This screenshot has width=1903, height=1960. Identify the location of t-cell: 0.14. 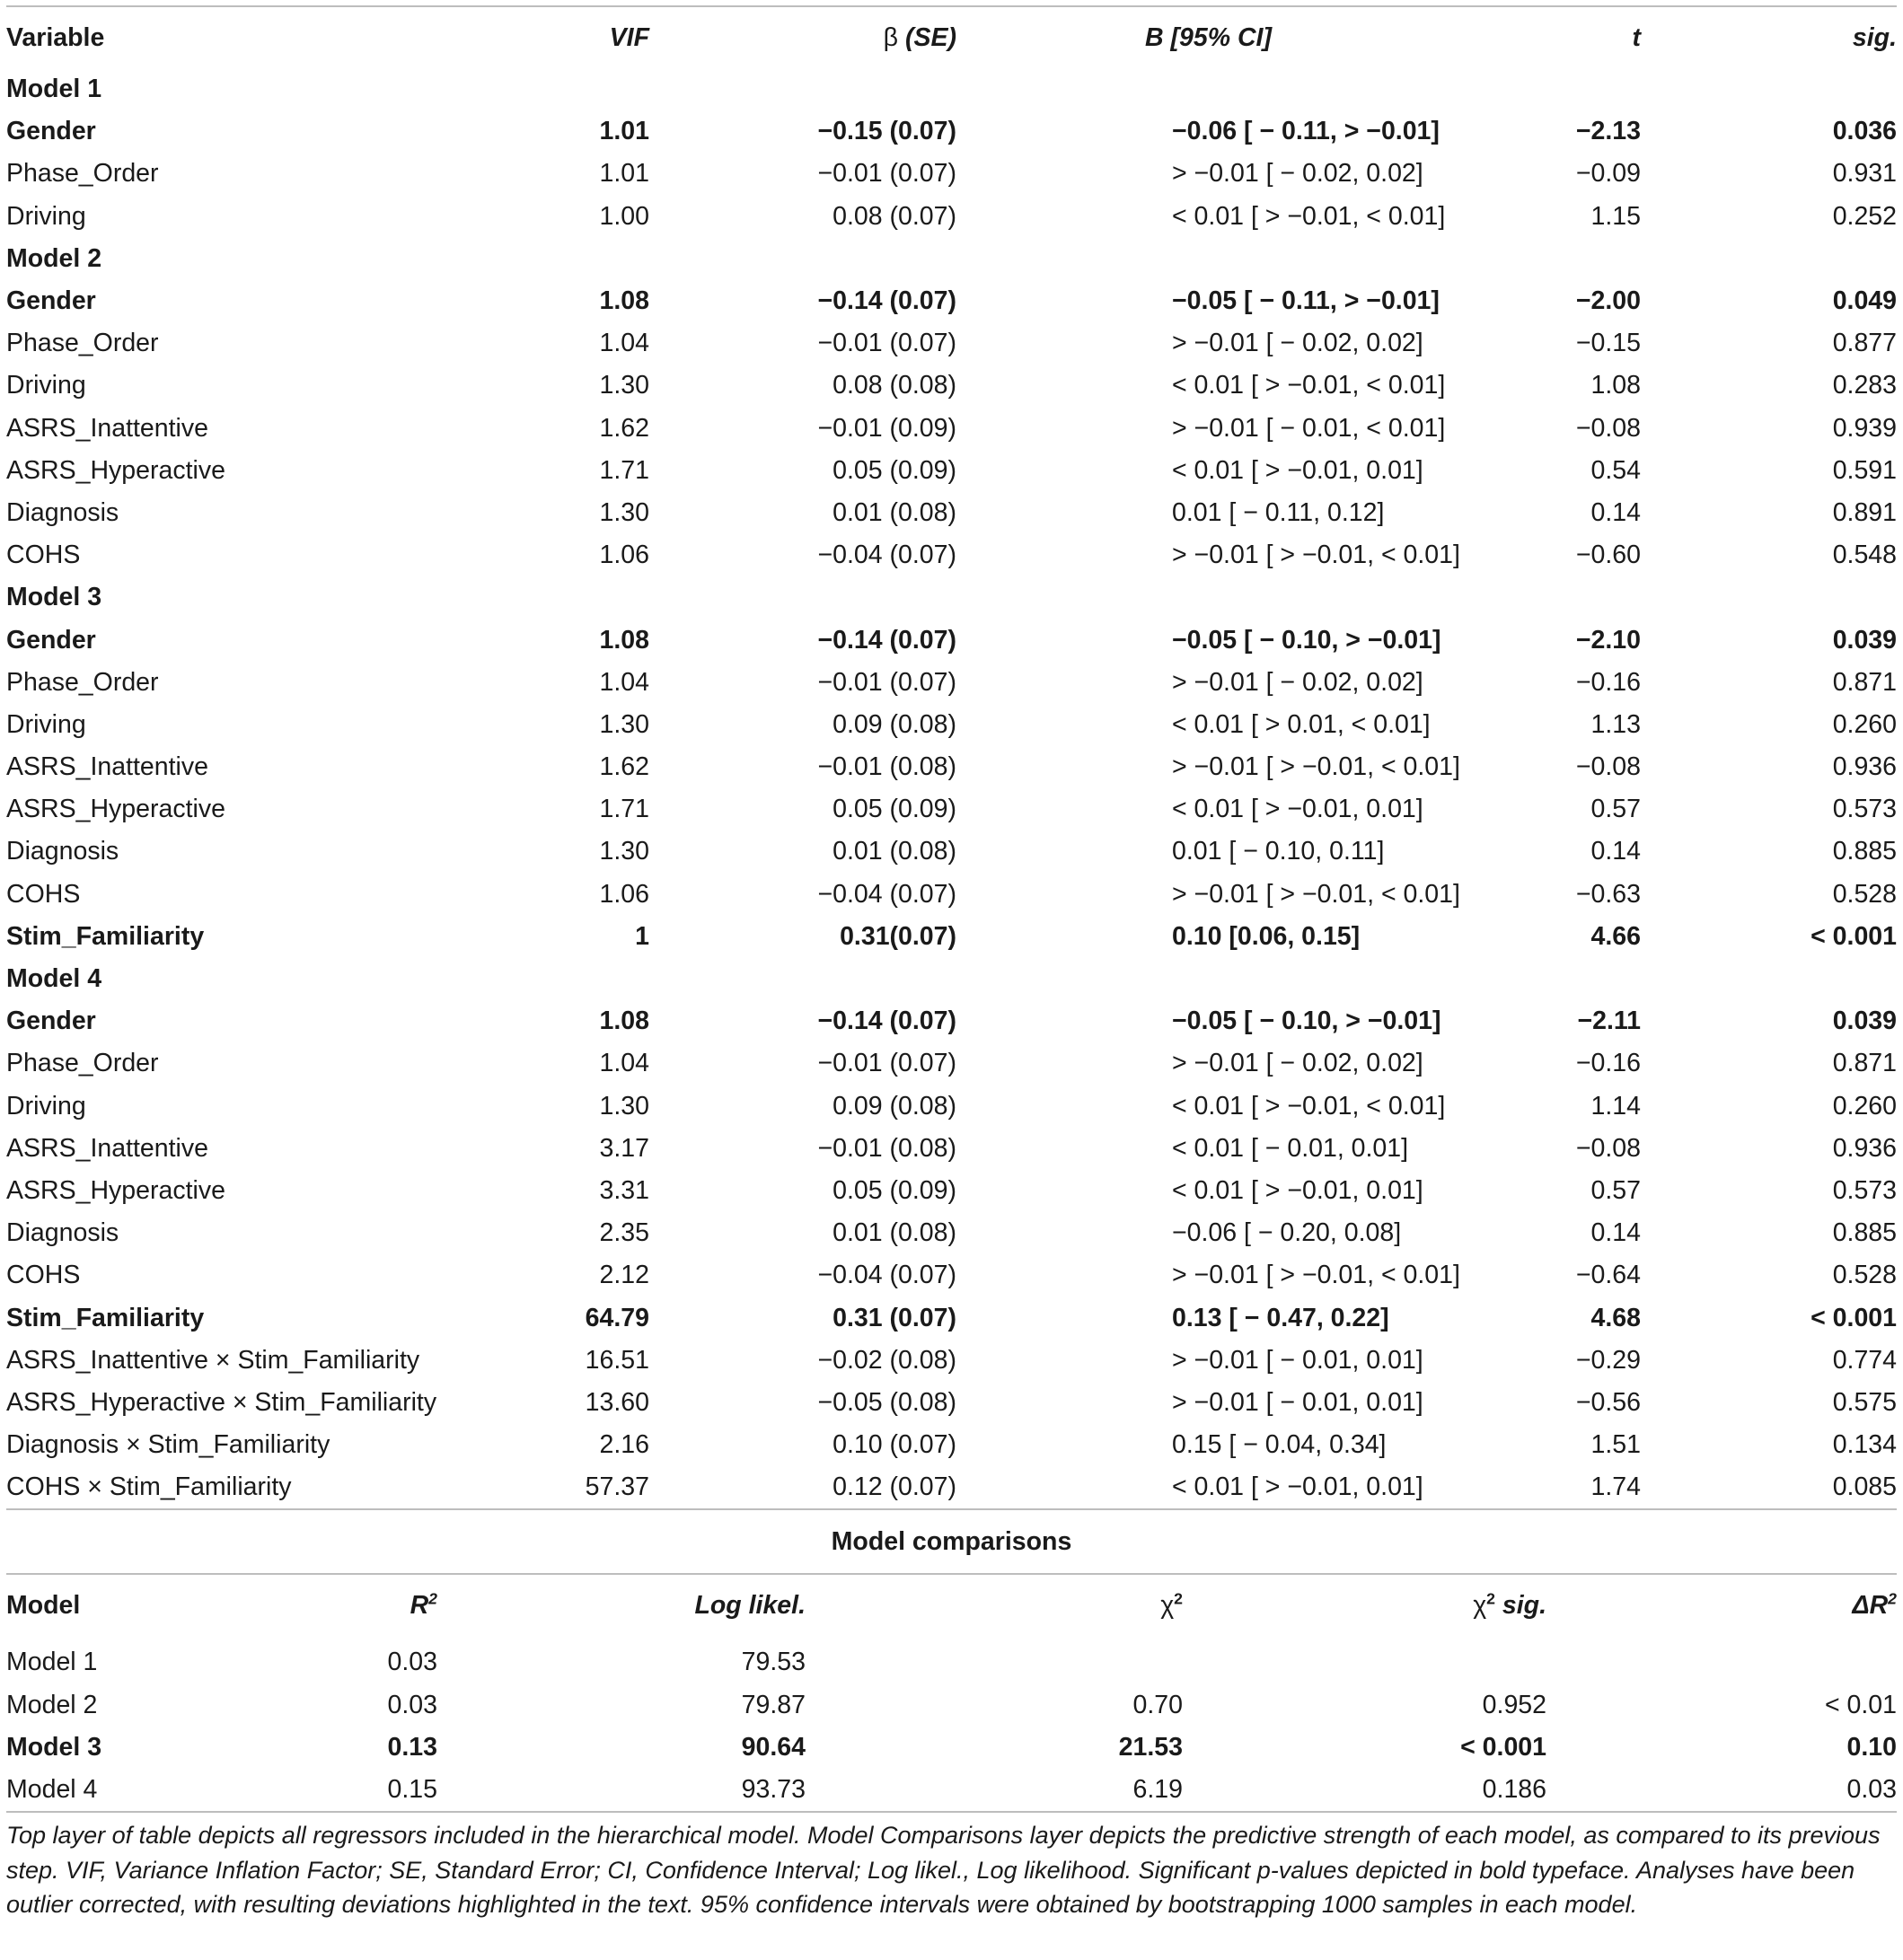
(1616, 1233).